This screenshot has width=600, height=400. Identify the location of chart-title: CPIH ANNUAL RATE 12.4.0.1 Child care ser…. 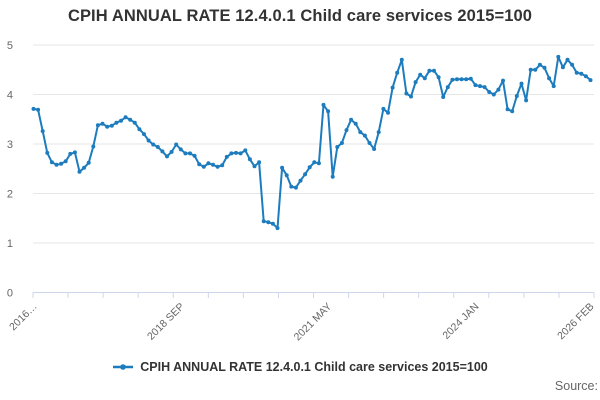
(300, 16).